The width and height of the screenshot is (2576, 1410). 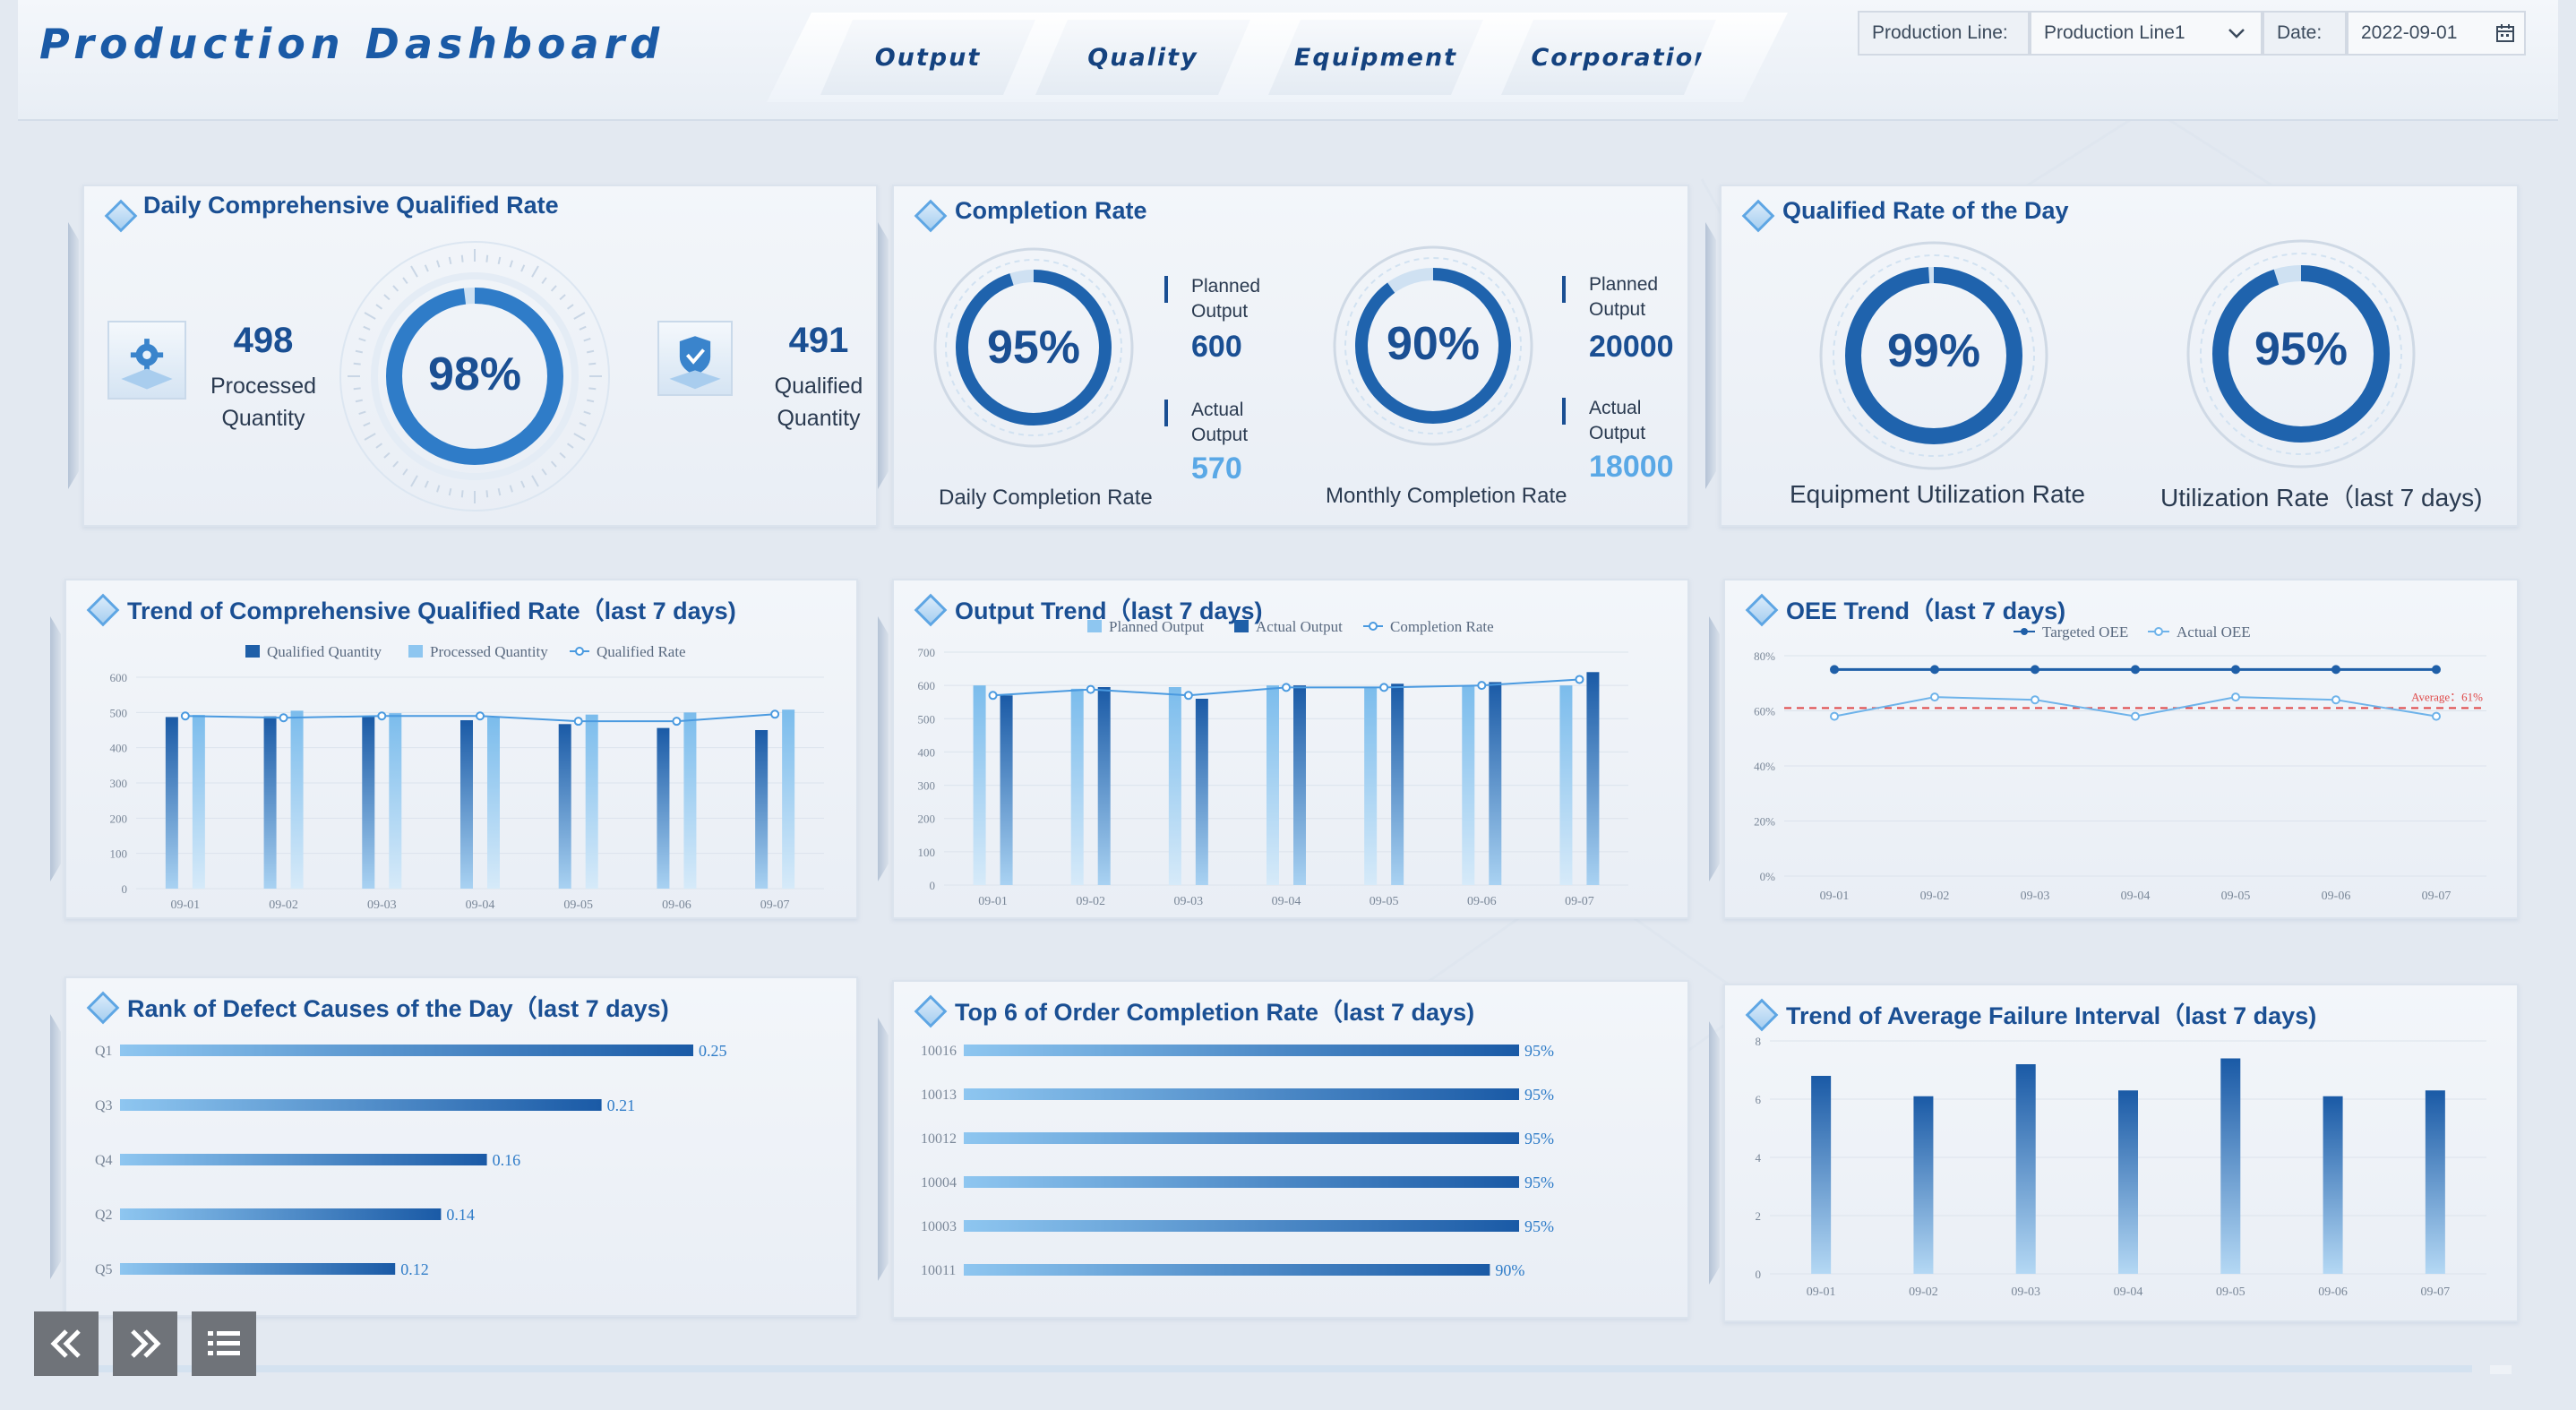 What do you see at coordinates (382, 905) in the screenshot?
I see `x-tick-label: 09-03` at bounding box center [382, 905].